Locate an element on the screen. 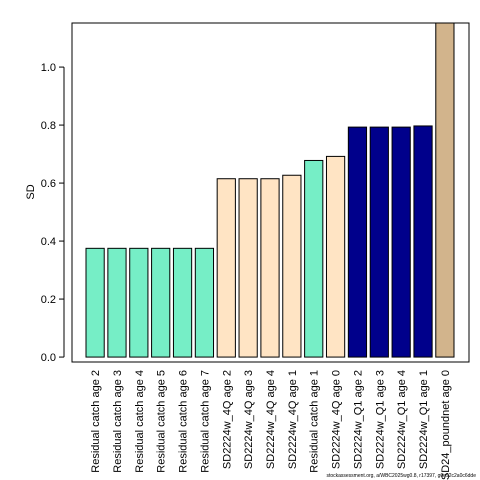 The image size is (480, 480). x-tick-label: Residual catch age 3 is located at coordinates (118, 421).